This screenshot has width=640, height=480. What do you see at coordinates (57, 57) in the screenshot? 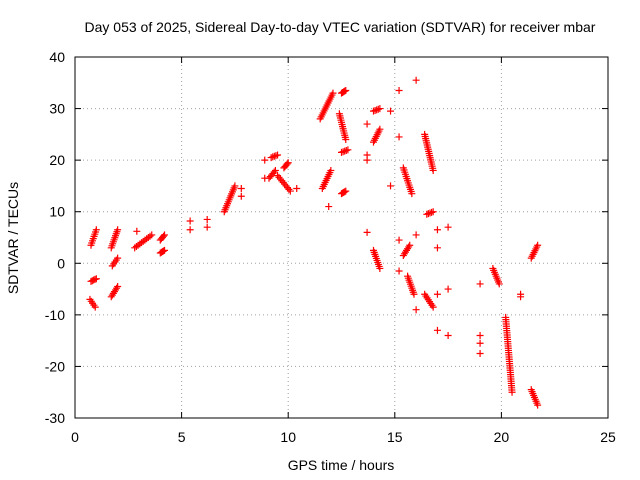
I see `y-tick-label: 40` at bounding box center [57, 57].